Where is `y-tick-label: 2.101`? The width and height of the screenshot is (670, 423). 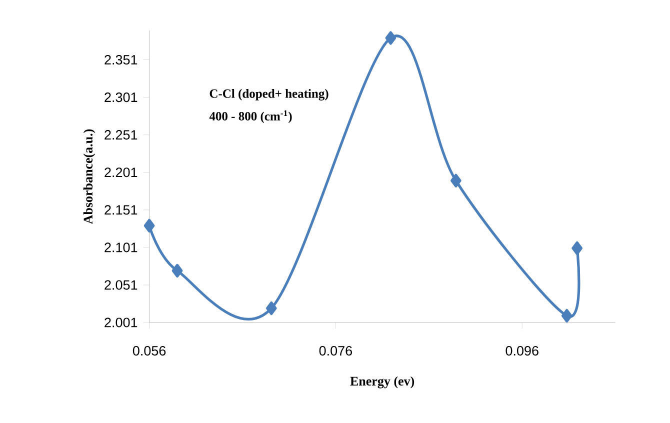
y-tick-label: 2.101 is located at coordinates (121, 247).